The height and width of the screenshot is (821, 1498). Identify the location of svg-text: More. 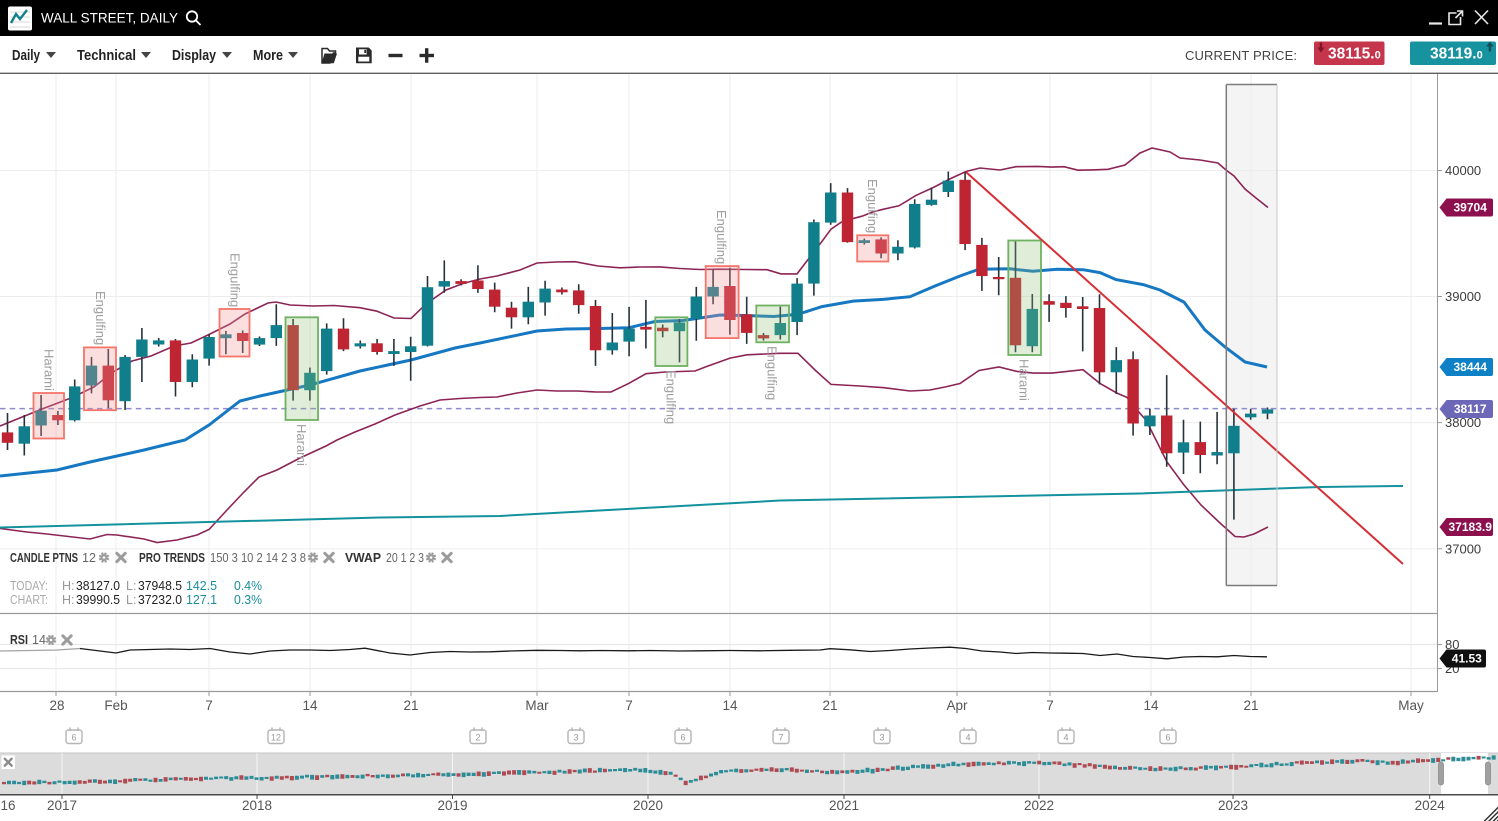
(268, 55).